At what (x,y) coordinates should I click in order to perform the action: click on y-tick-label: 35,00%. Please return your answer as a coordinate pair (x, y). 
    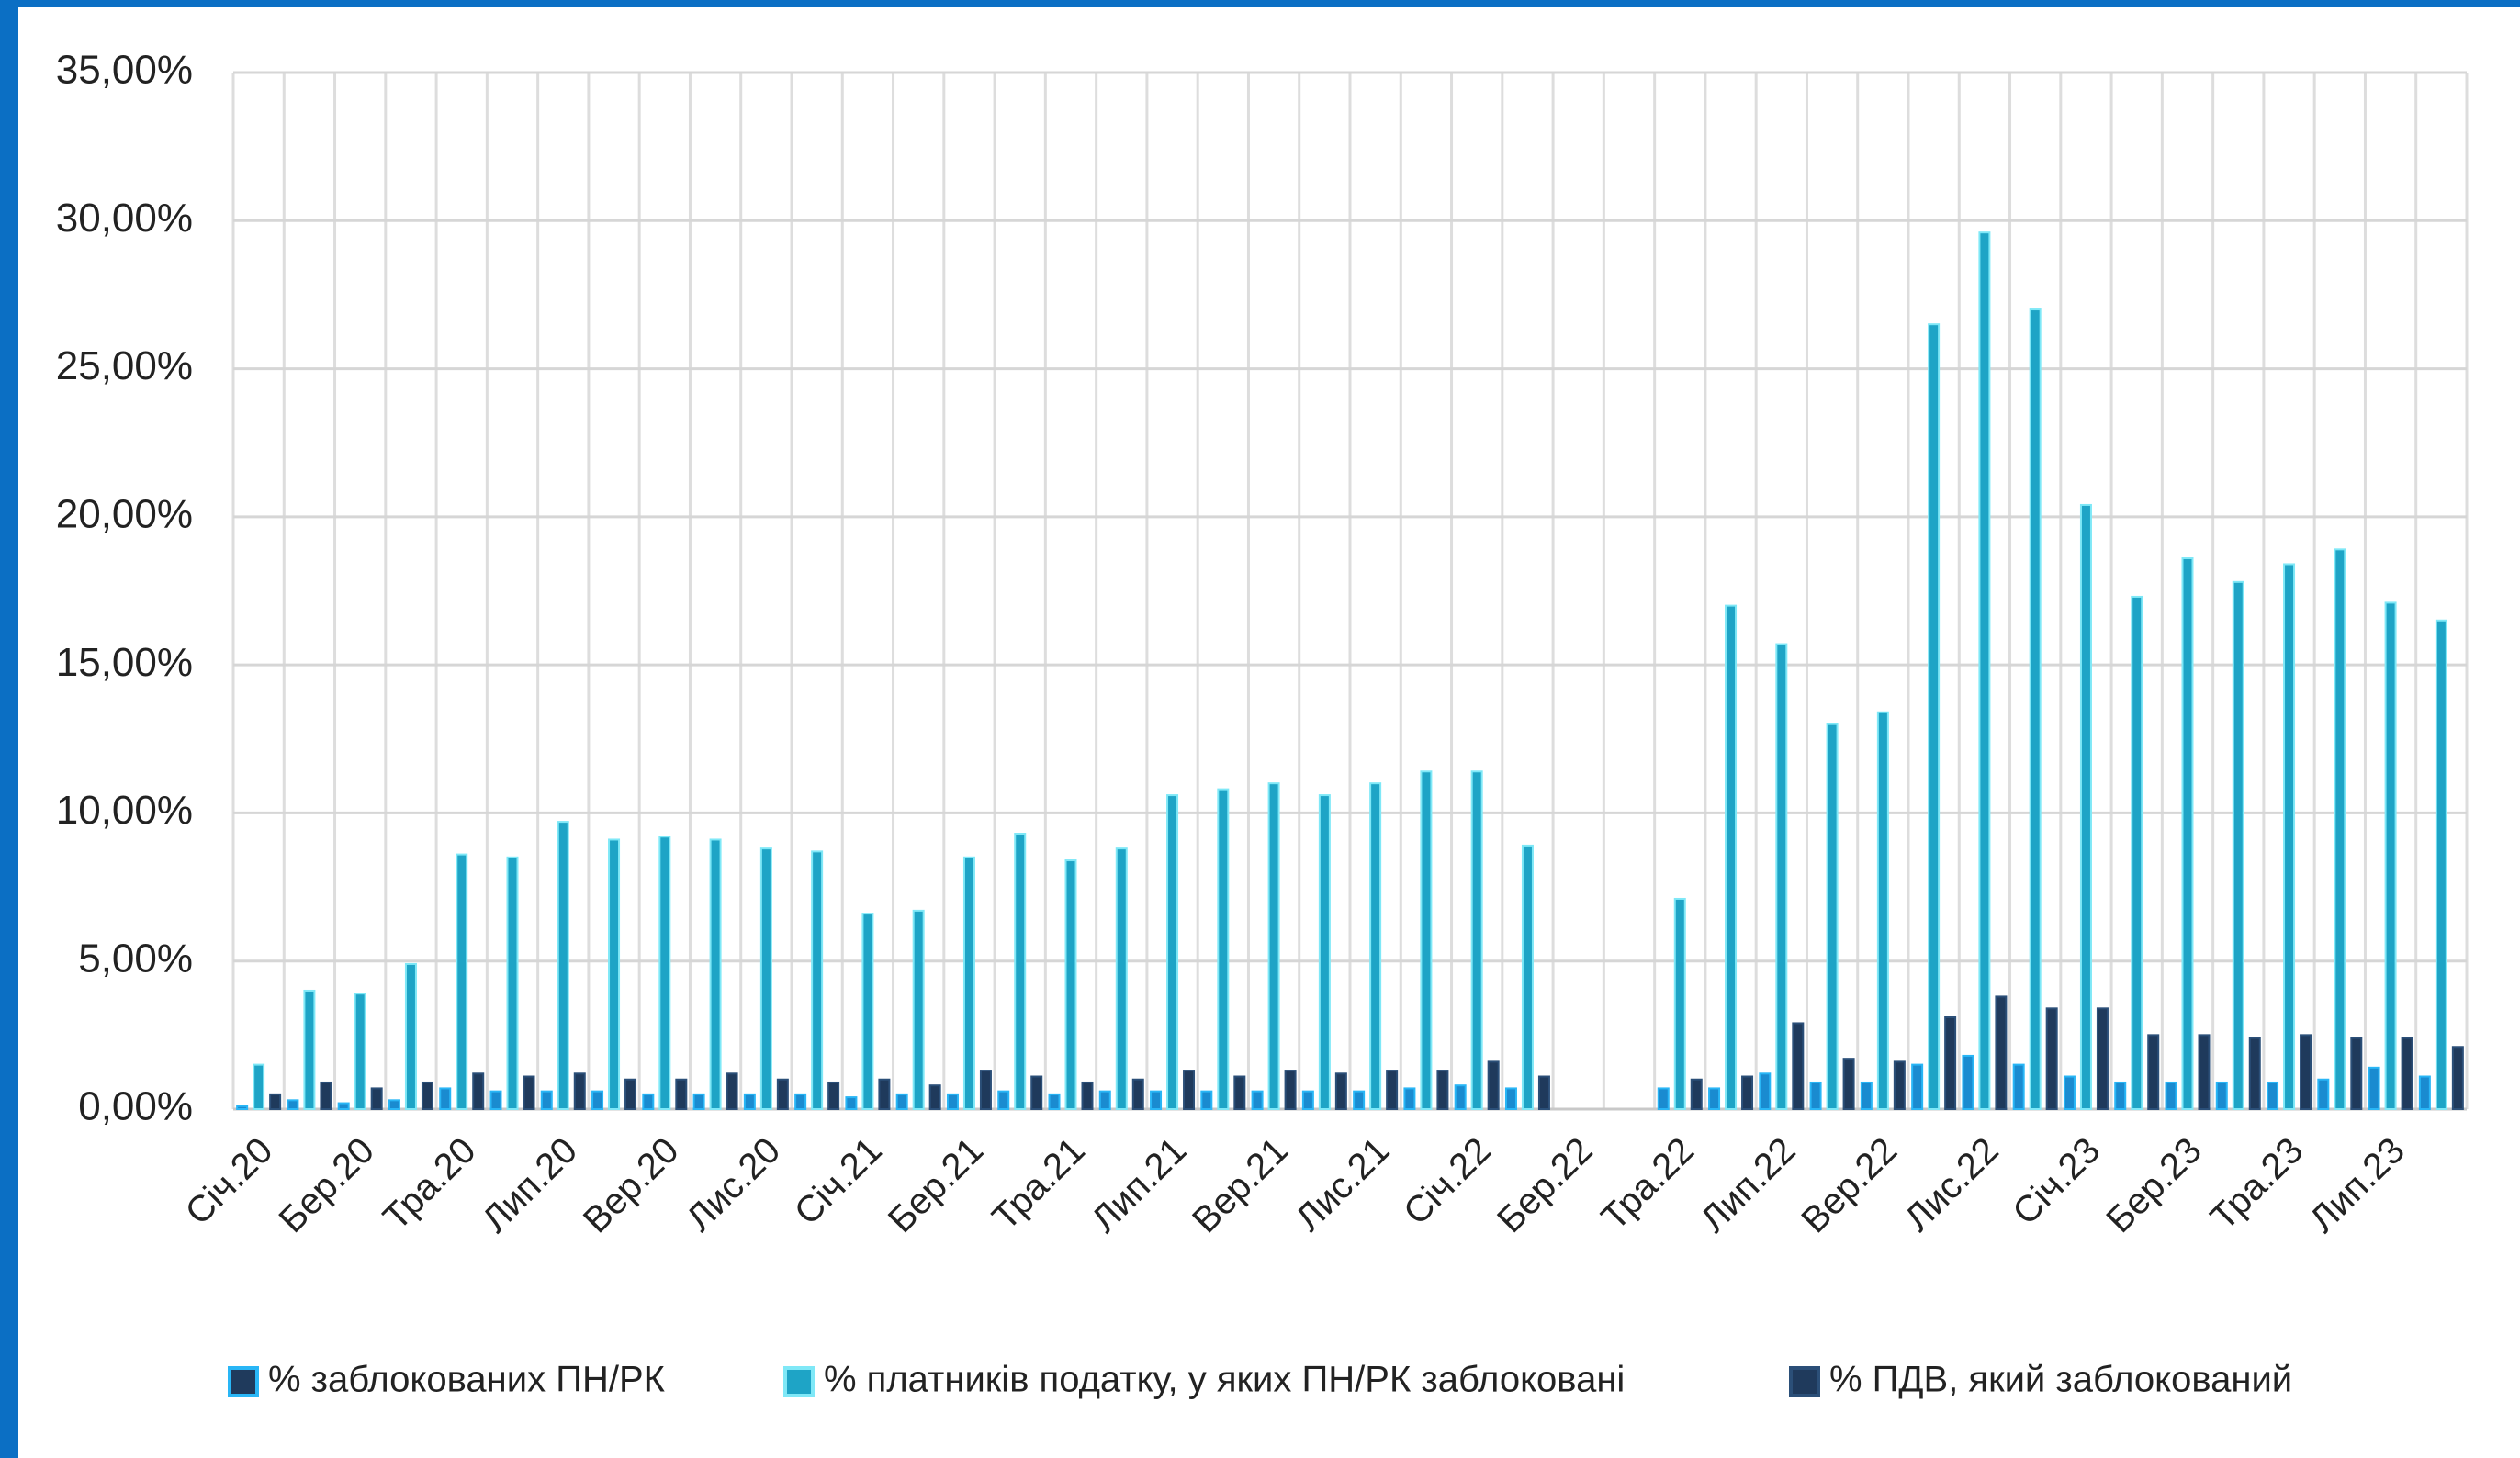
    Looking at the image, I should click on (124, 70).